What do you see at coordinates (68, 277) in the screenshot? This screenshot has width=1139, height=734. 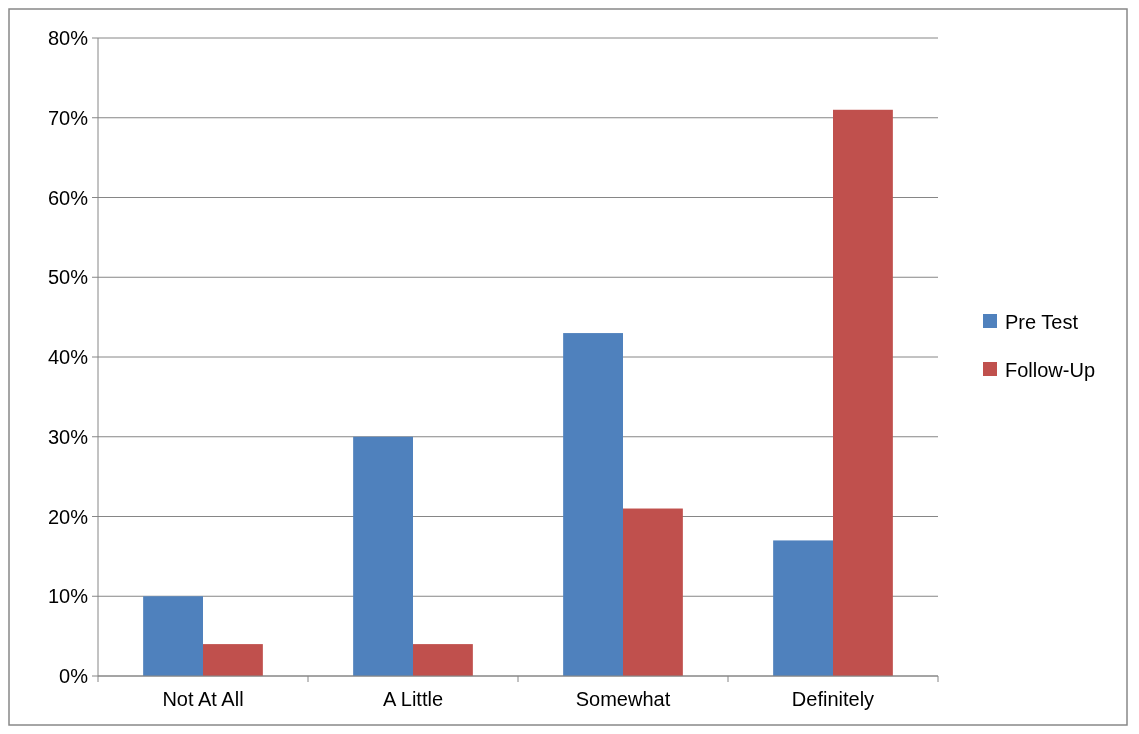 I see `y-tick-label: 50%` at bounding box center [68, 277].